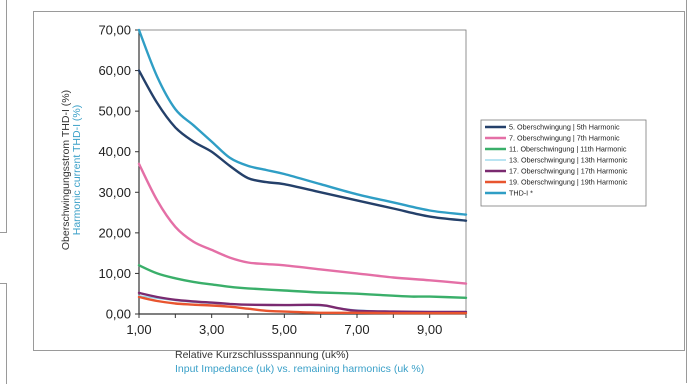 The height and width of the screenshot is (384, 687). What do you see at coordinates (114, 111) in the screenshot?
I see `y-tick-label: 50,00` at bounding box center [114, 111].